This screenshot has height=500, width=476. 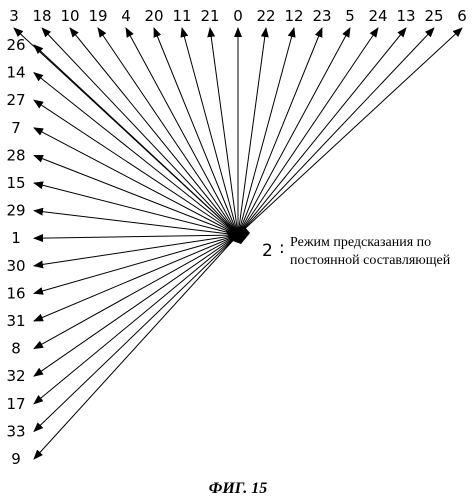 I want to click on mode-label-19: 19, so click(x=97, y=16).